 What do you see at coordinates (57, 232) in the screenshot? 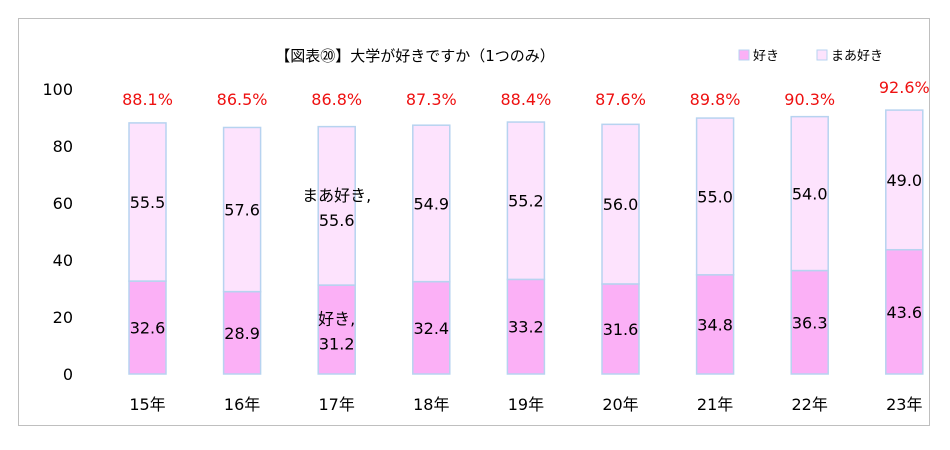
I see `y-axis: 0 20 40 60 80 100` at bounding box center [57, 232].